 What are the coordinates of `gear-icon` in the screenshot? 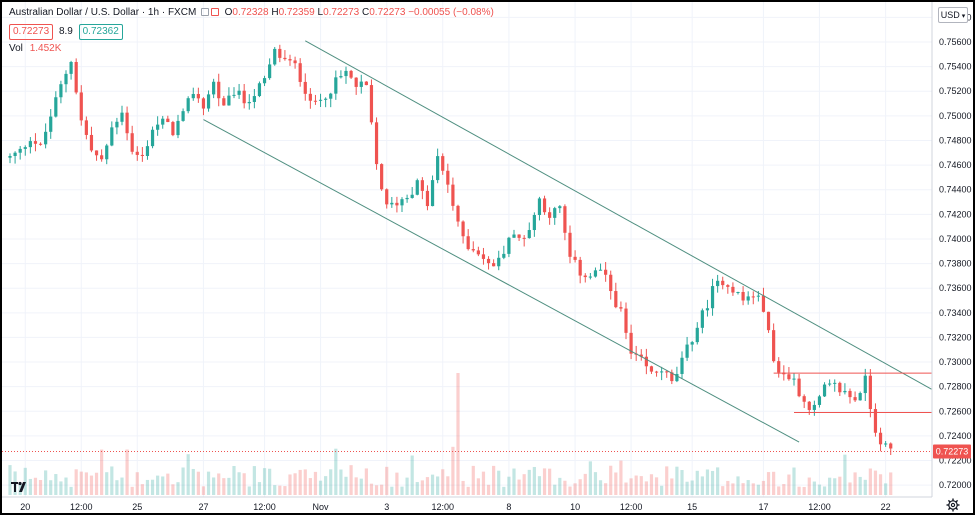 It's located at (953, 505).